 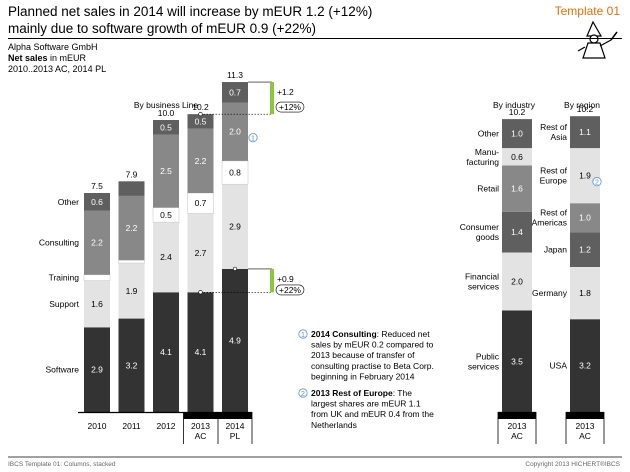 What do you see at coordinates (166, 171) in the screenshot?
I see `data-label-consulting-2012: 2.5` at bounding box center [166, 171].